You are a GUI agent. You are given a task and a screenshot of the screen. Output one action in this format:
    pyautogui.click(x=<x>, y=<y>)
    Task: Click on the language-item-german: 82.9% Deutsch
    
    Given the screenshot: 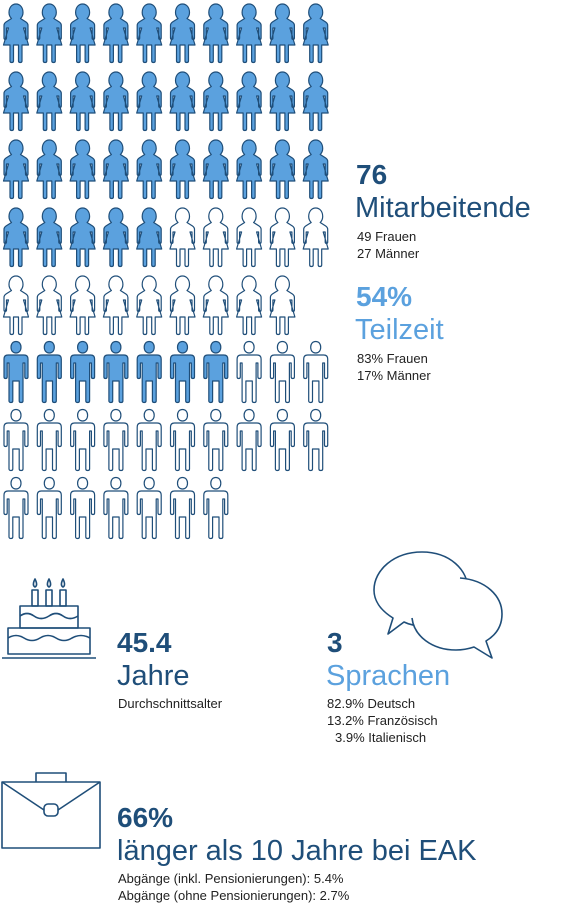 What is the action you would take?
    pyautogui.click(x=371, y=703)
    